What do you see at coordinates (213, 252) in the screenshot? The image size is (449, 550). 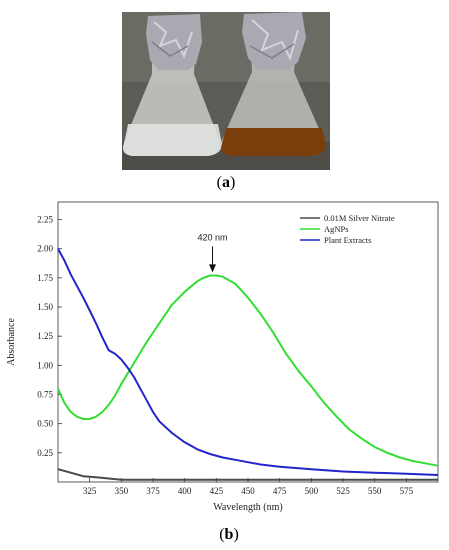 I see `chart-annotation: 420 nm` at bounding box center [213, 252].